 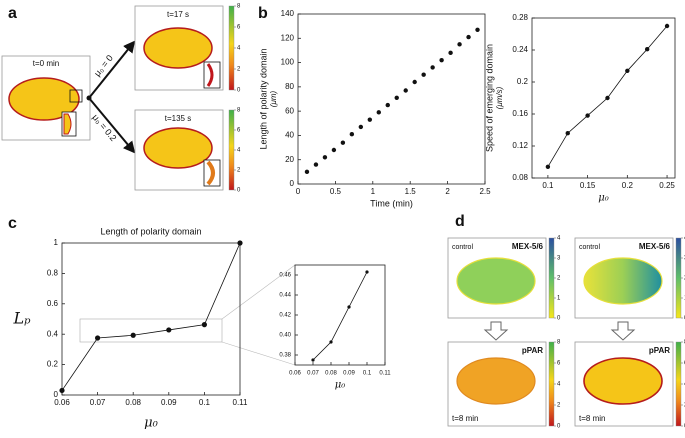 What do you see at coordinates (46, 63) in the screenshot?
I see `time-label: t=0 min` at bounding box center [46, 63].